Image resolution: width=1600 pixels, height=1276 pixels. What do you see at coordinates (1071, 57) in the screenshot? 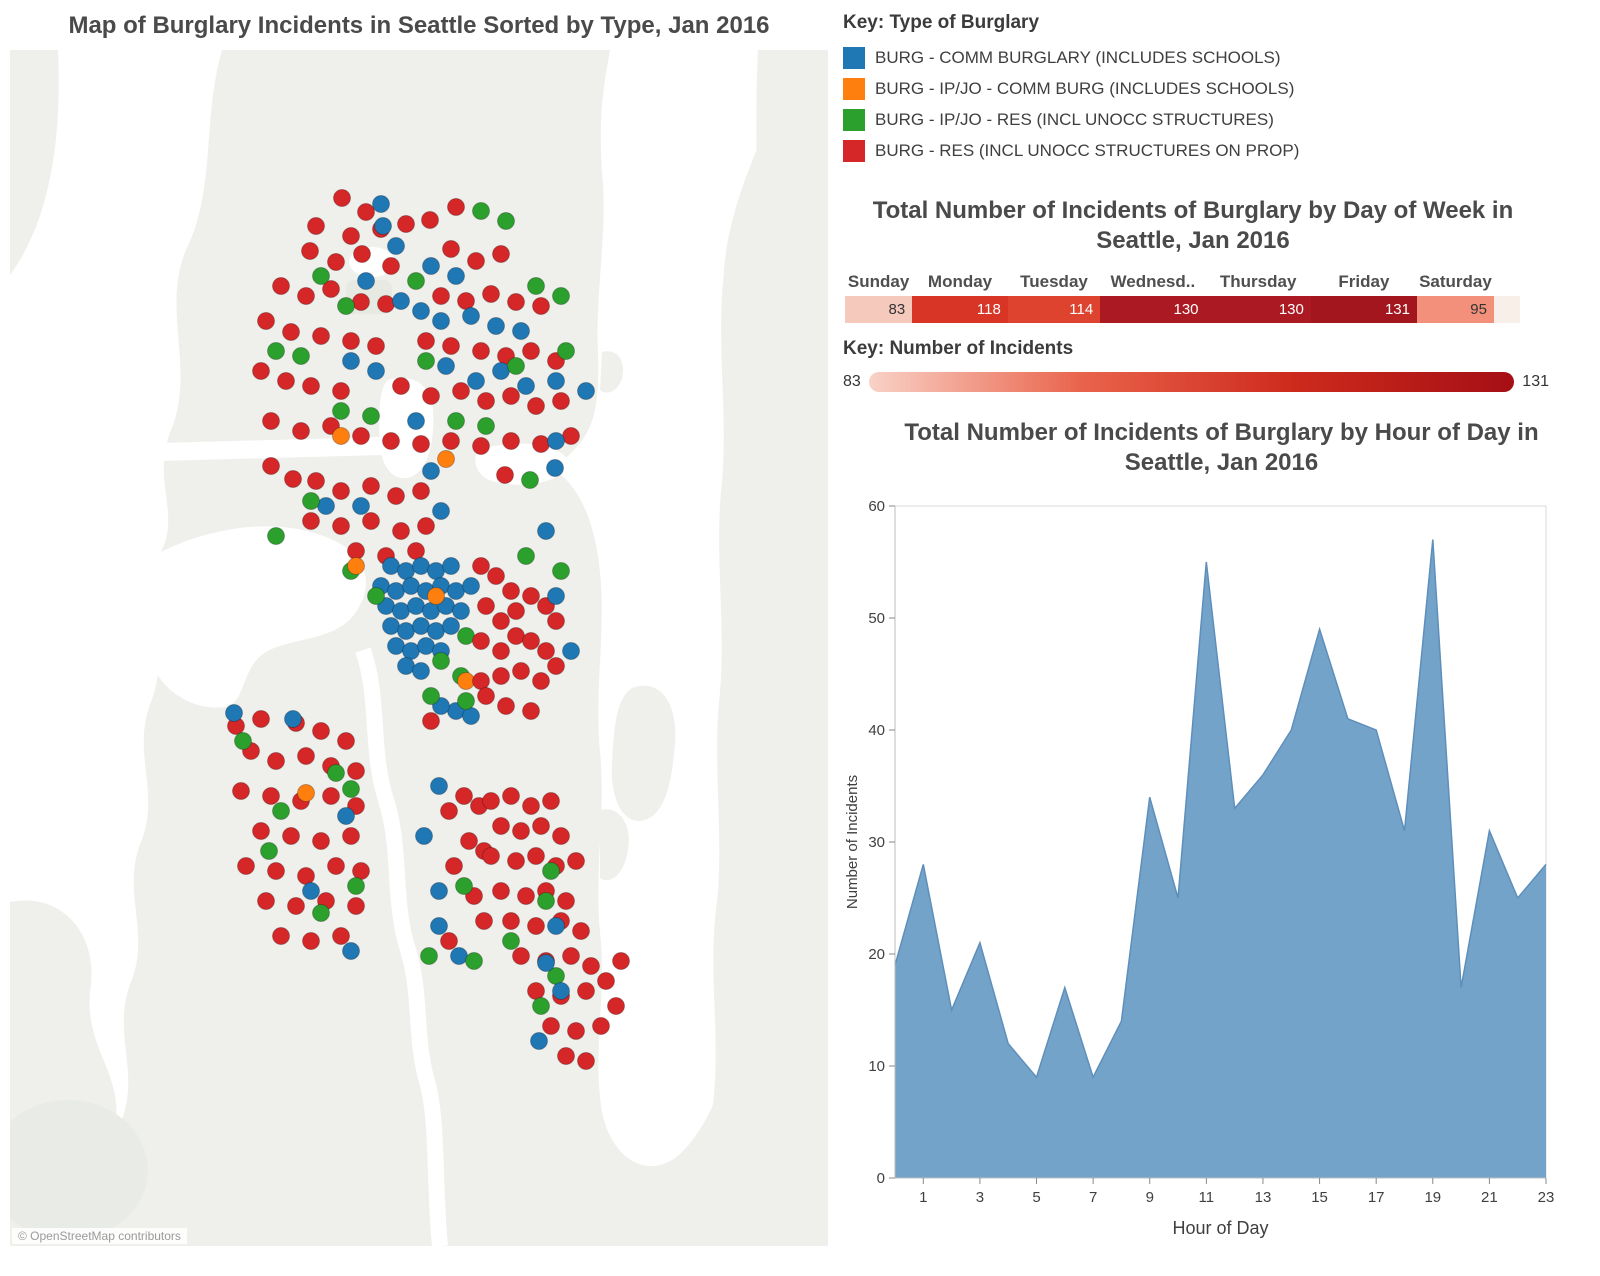
I see `legend-item-comm-burglary: BURG - COMM BURGLARY (INCLUDES SCHOOLS)` at bounding box center [1071, 57].